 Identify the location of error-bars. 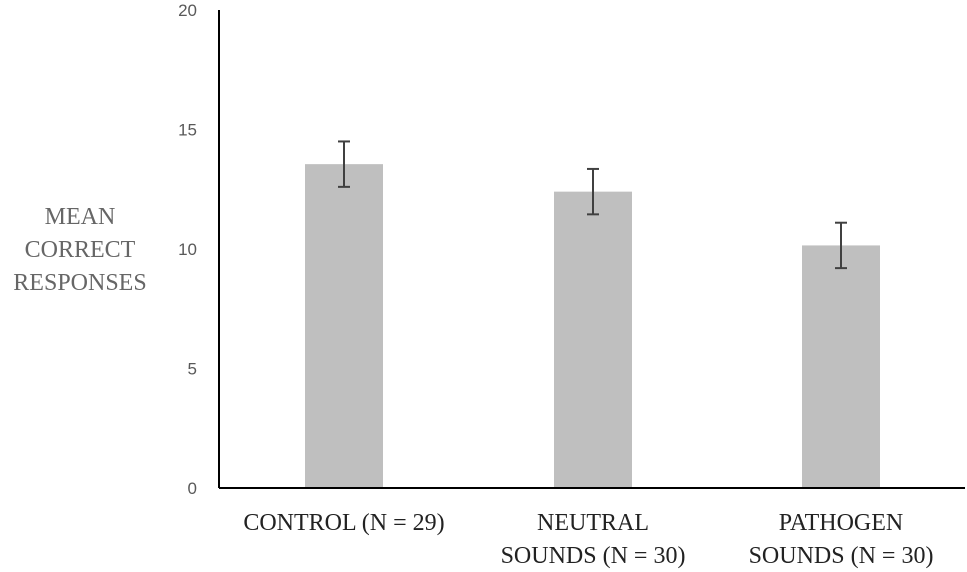
(592, 205).